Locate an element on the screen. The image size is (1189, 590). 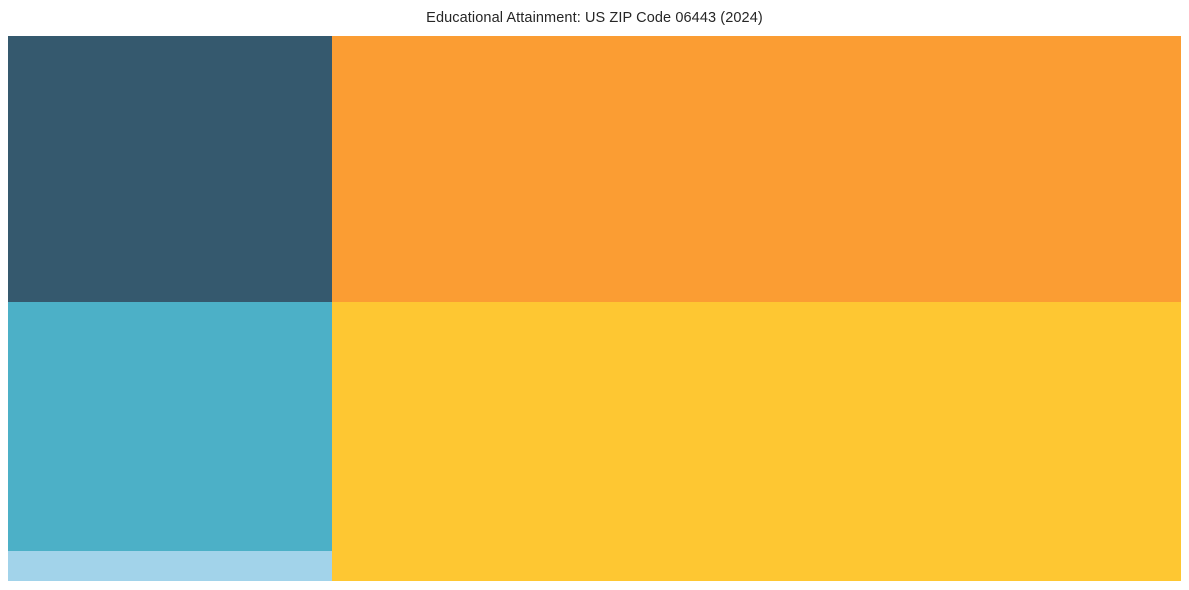
treemap-tile-2: Graduate or Professional Degree is located at coordinates (170, 426).